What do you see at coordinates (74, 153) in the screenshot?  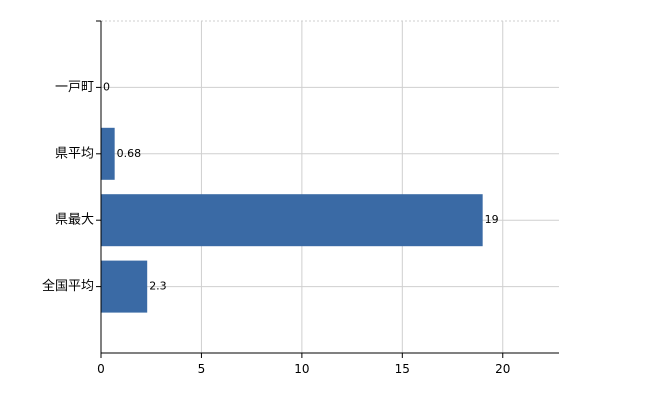 I see `category-label: 県平均` at bounding box center [74, 153].